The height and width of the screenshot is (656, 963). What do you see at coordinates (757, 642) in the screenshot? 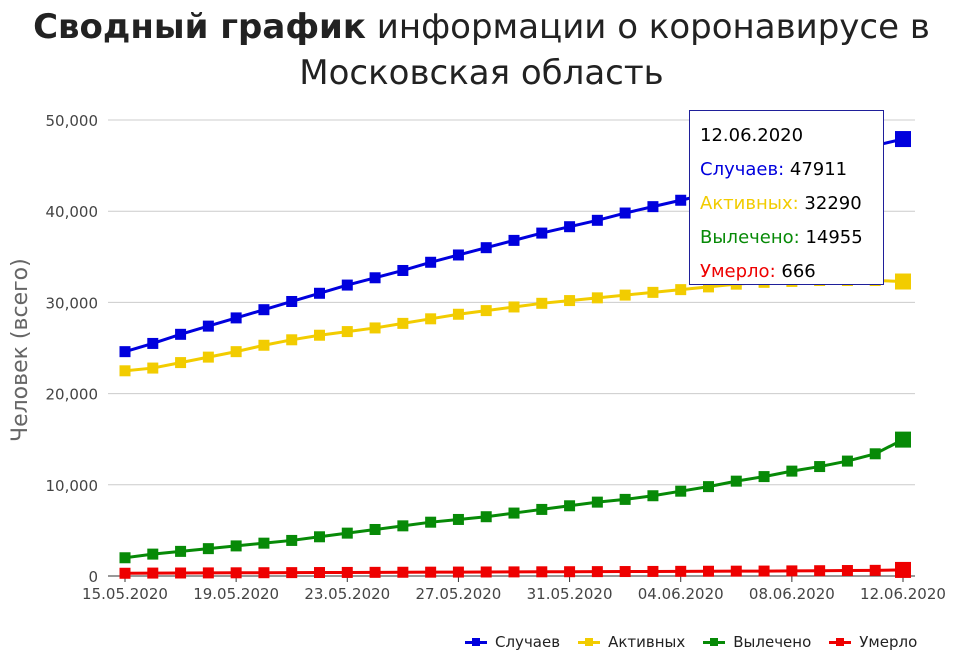
I see `legend-item-recovered: Вылечено` at bounding box center [757, 642].